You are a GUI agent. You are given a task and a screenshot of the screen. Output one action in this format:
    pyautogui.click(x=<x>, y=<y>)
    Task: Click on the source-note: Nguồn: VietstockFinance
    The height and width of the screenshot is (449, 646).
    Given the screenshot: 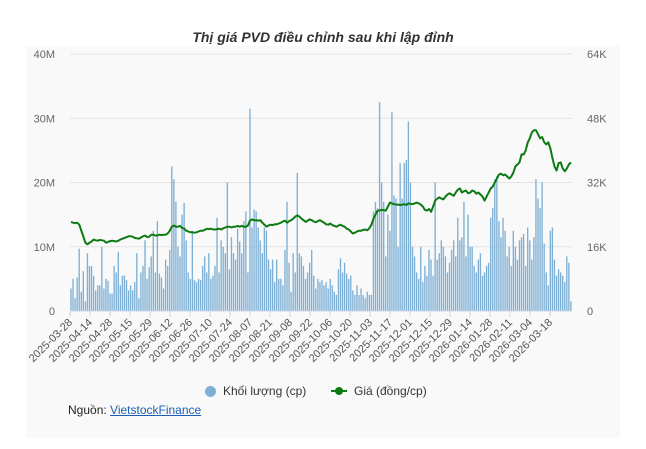 What is the action you would take?
    pyautogui.click(x=134, y=410)
    